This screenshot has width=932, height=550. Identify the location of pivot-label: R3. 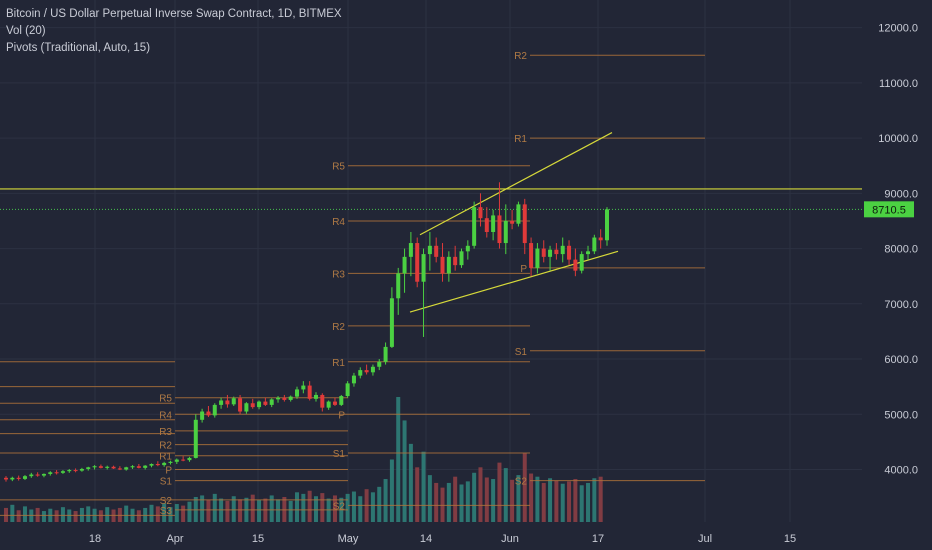
(165, 432).